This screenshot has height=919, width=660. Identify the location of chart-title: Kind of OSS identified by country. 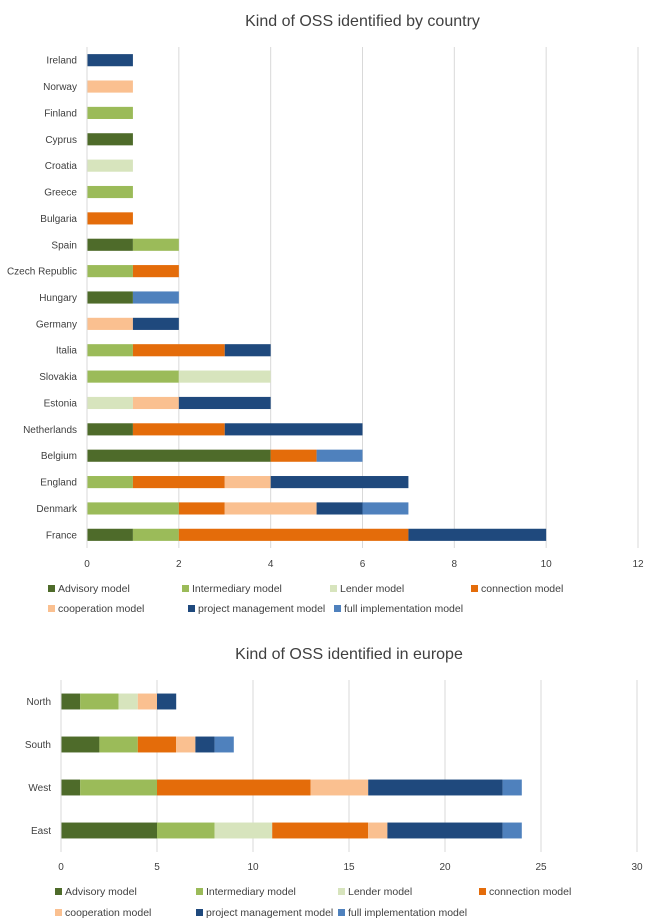
(362, 21).